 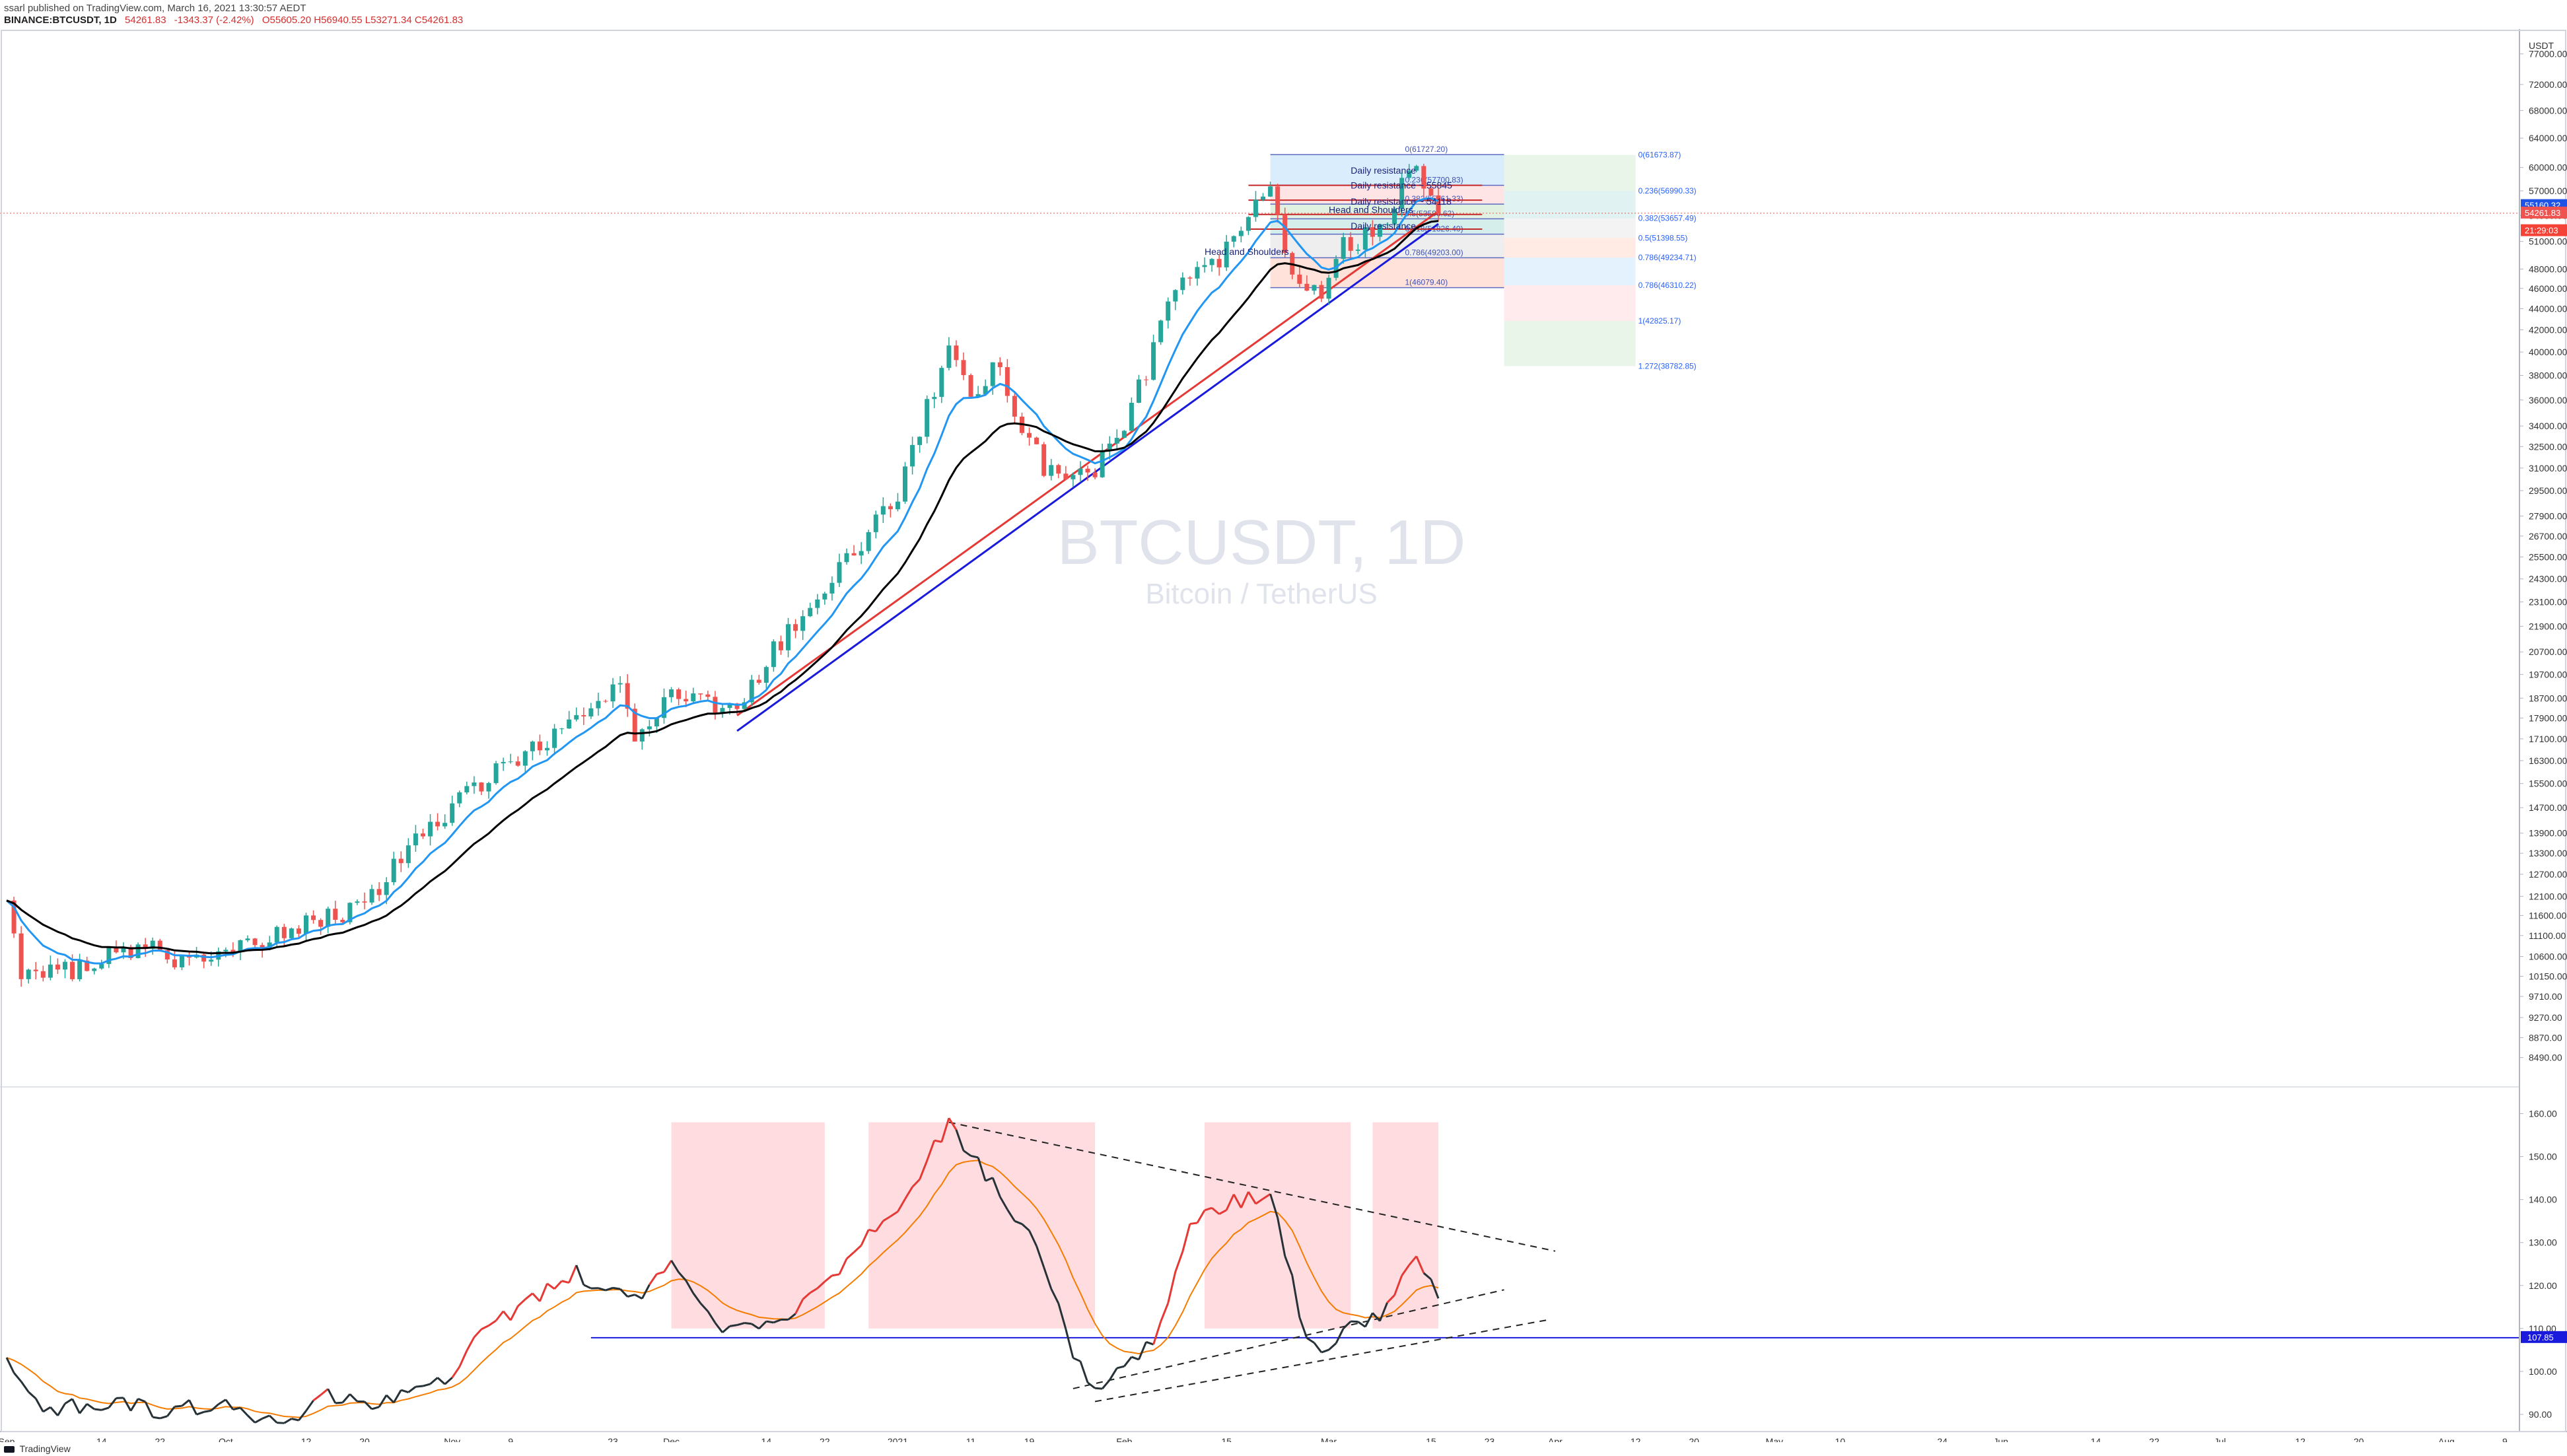 I want to click on watermark-title: BTCUSDT, 1D, so click(x=1261, y=542).